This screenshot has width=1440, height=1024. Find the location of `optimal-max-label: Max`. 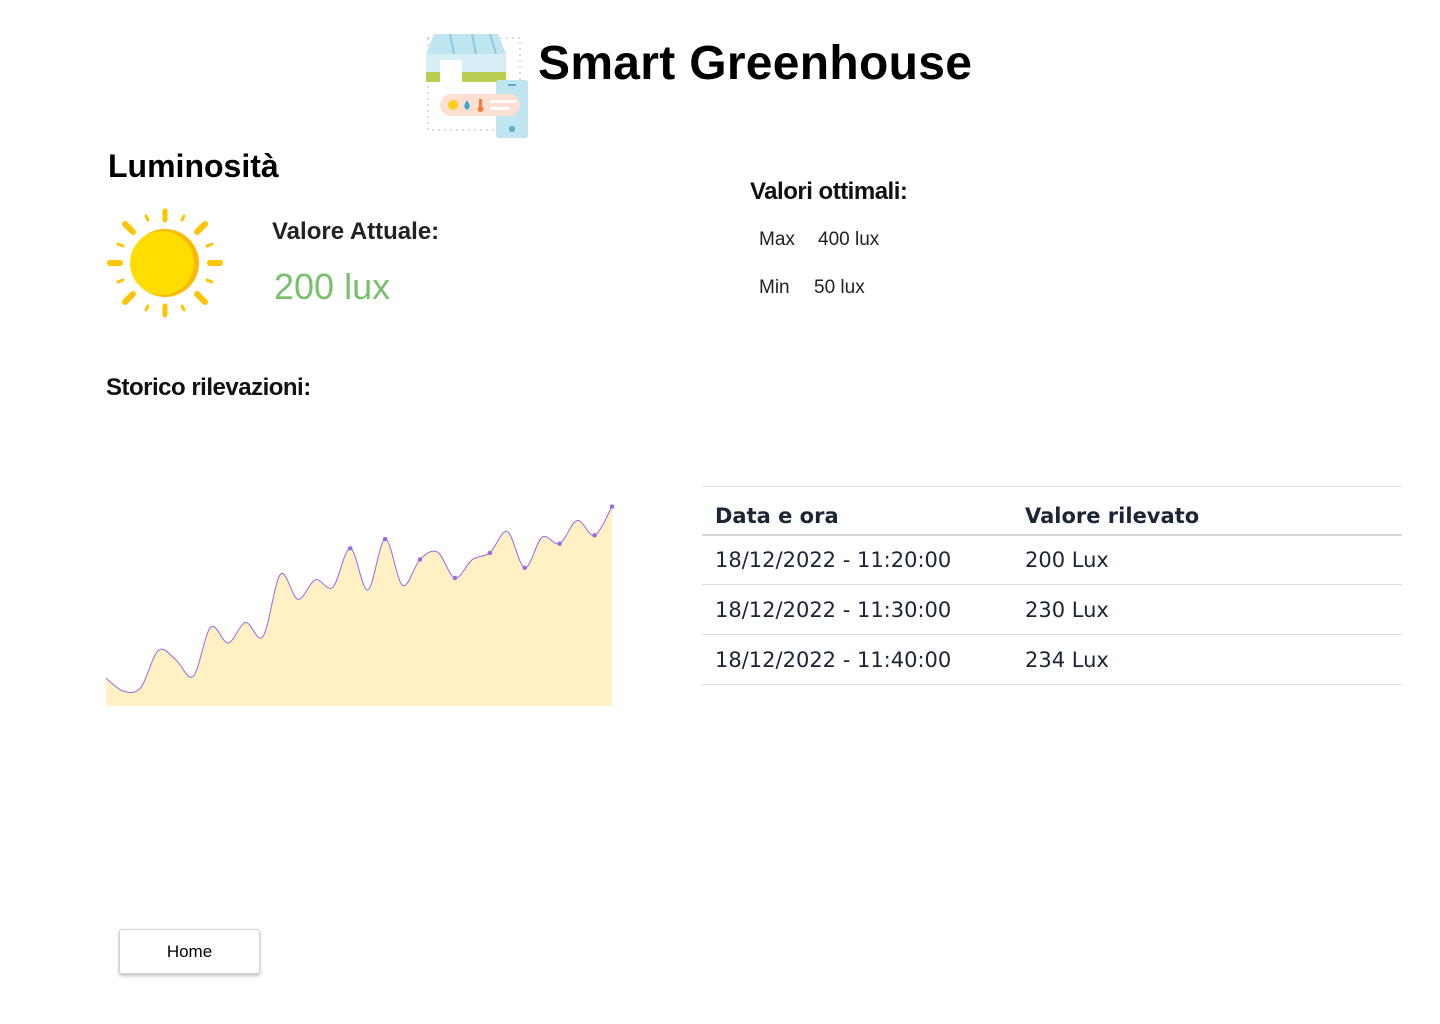

optimal-max-label: Max is located at coordinates (777, 239).